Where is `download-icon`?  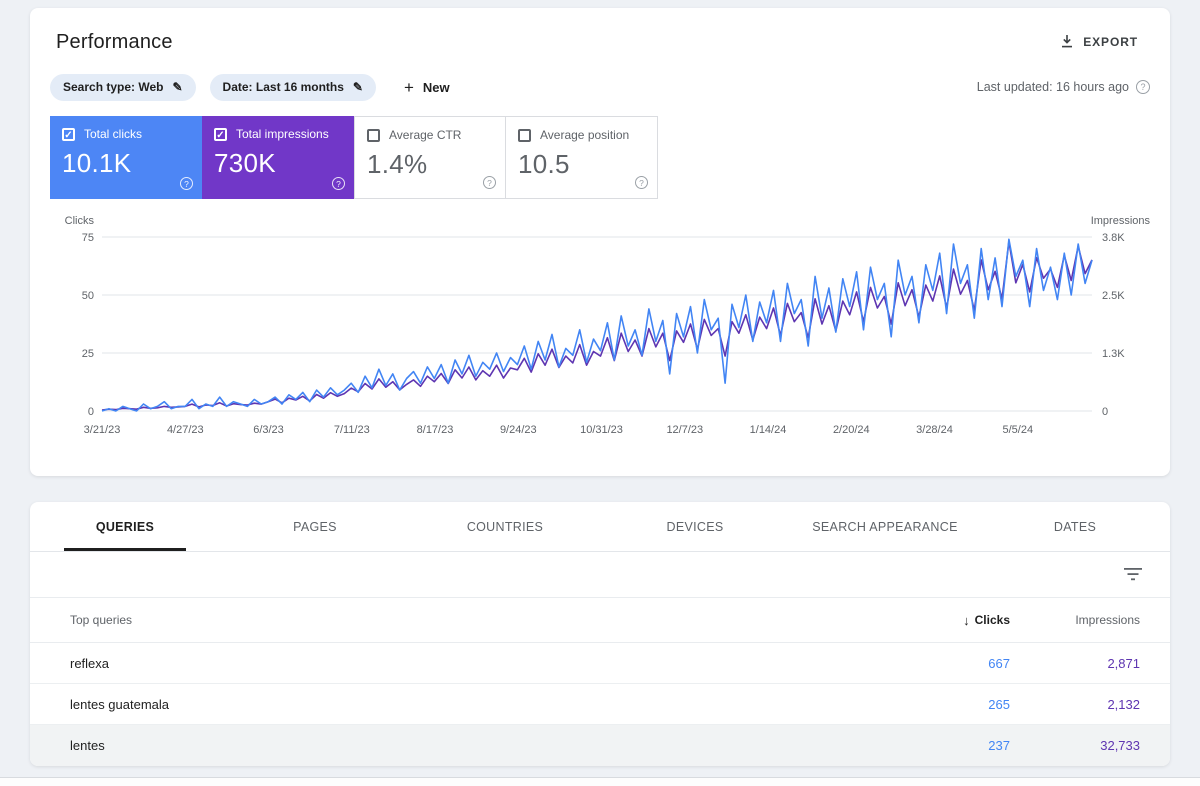
download-icon is located at coordinates (1067, 42).